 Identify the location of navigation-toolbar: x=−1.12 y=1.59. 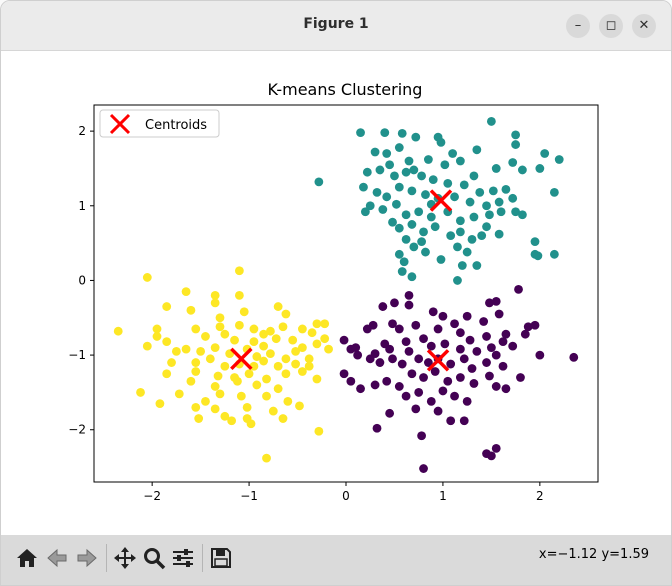
(336, 560).